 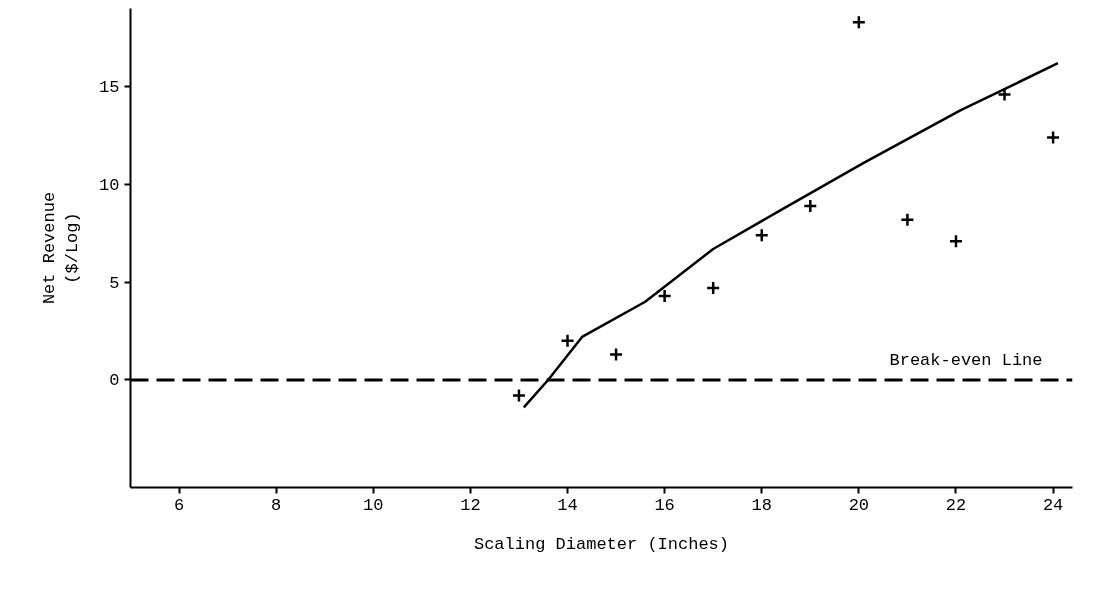 What do you see at coordinates (114, 381) in the screenshot?
I see `y-tick-label: 0` at bounding box center [114, 381].